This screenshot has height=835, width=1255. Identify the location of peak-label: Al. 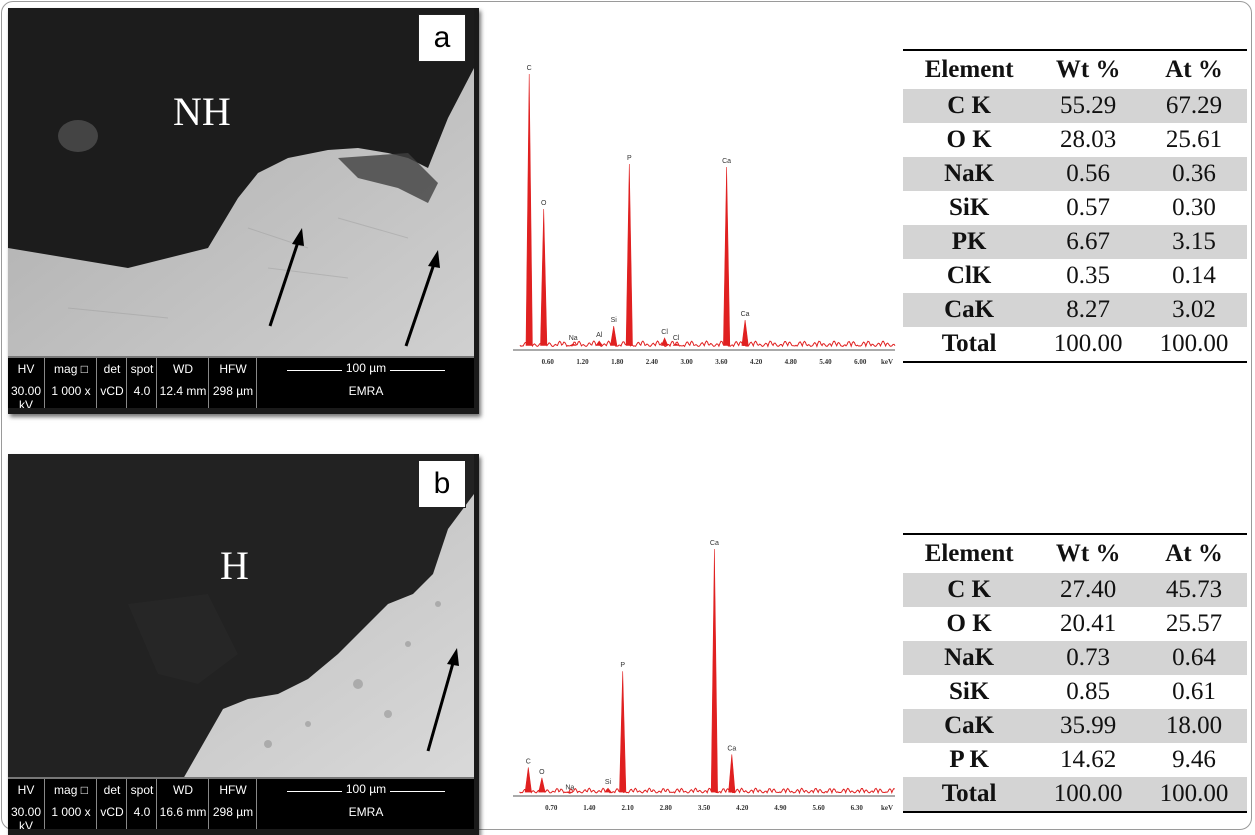
(599, 335).